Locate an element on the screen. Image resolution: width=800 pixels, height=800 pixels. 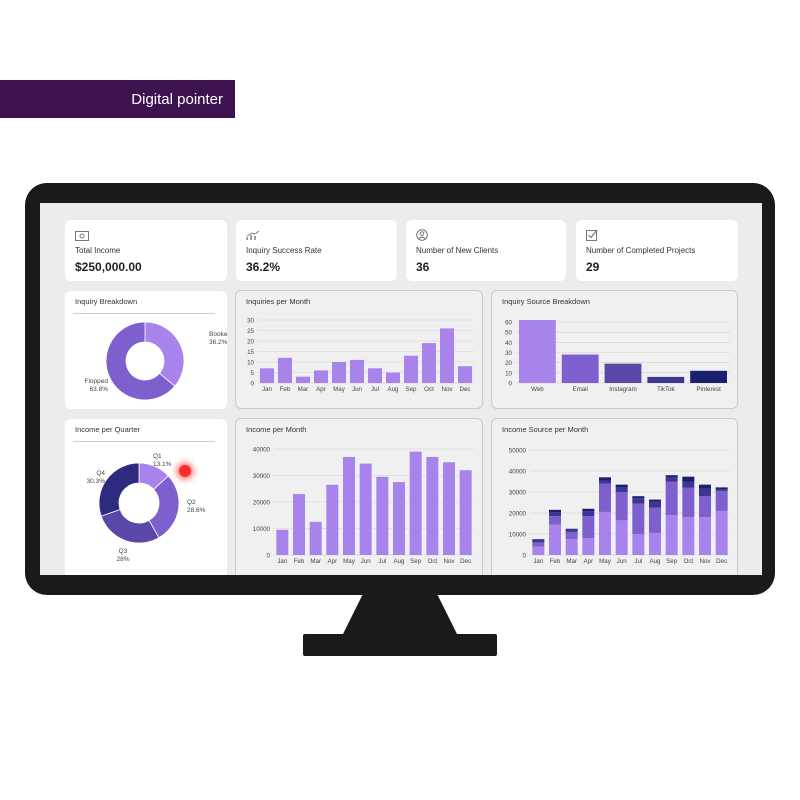
kpi-value: 36.2% is located at coordinates (263, 267).